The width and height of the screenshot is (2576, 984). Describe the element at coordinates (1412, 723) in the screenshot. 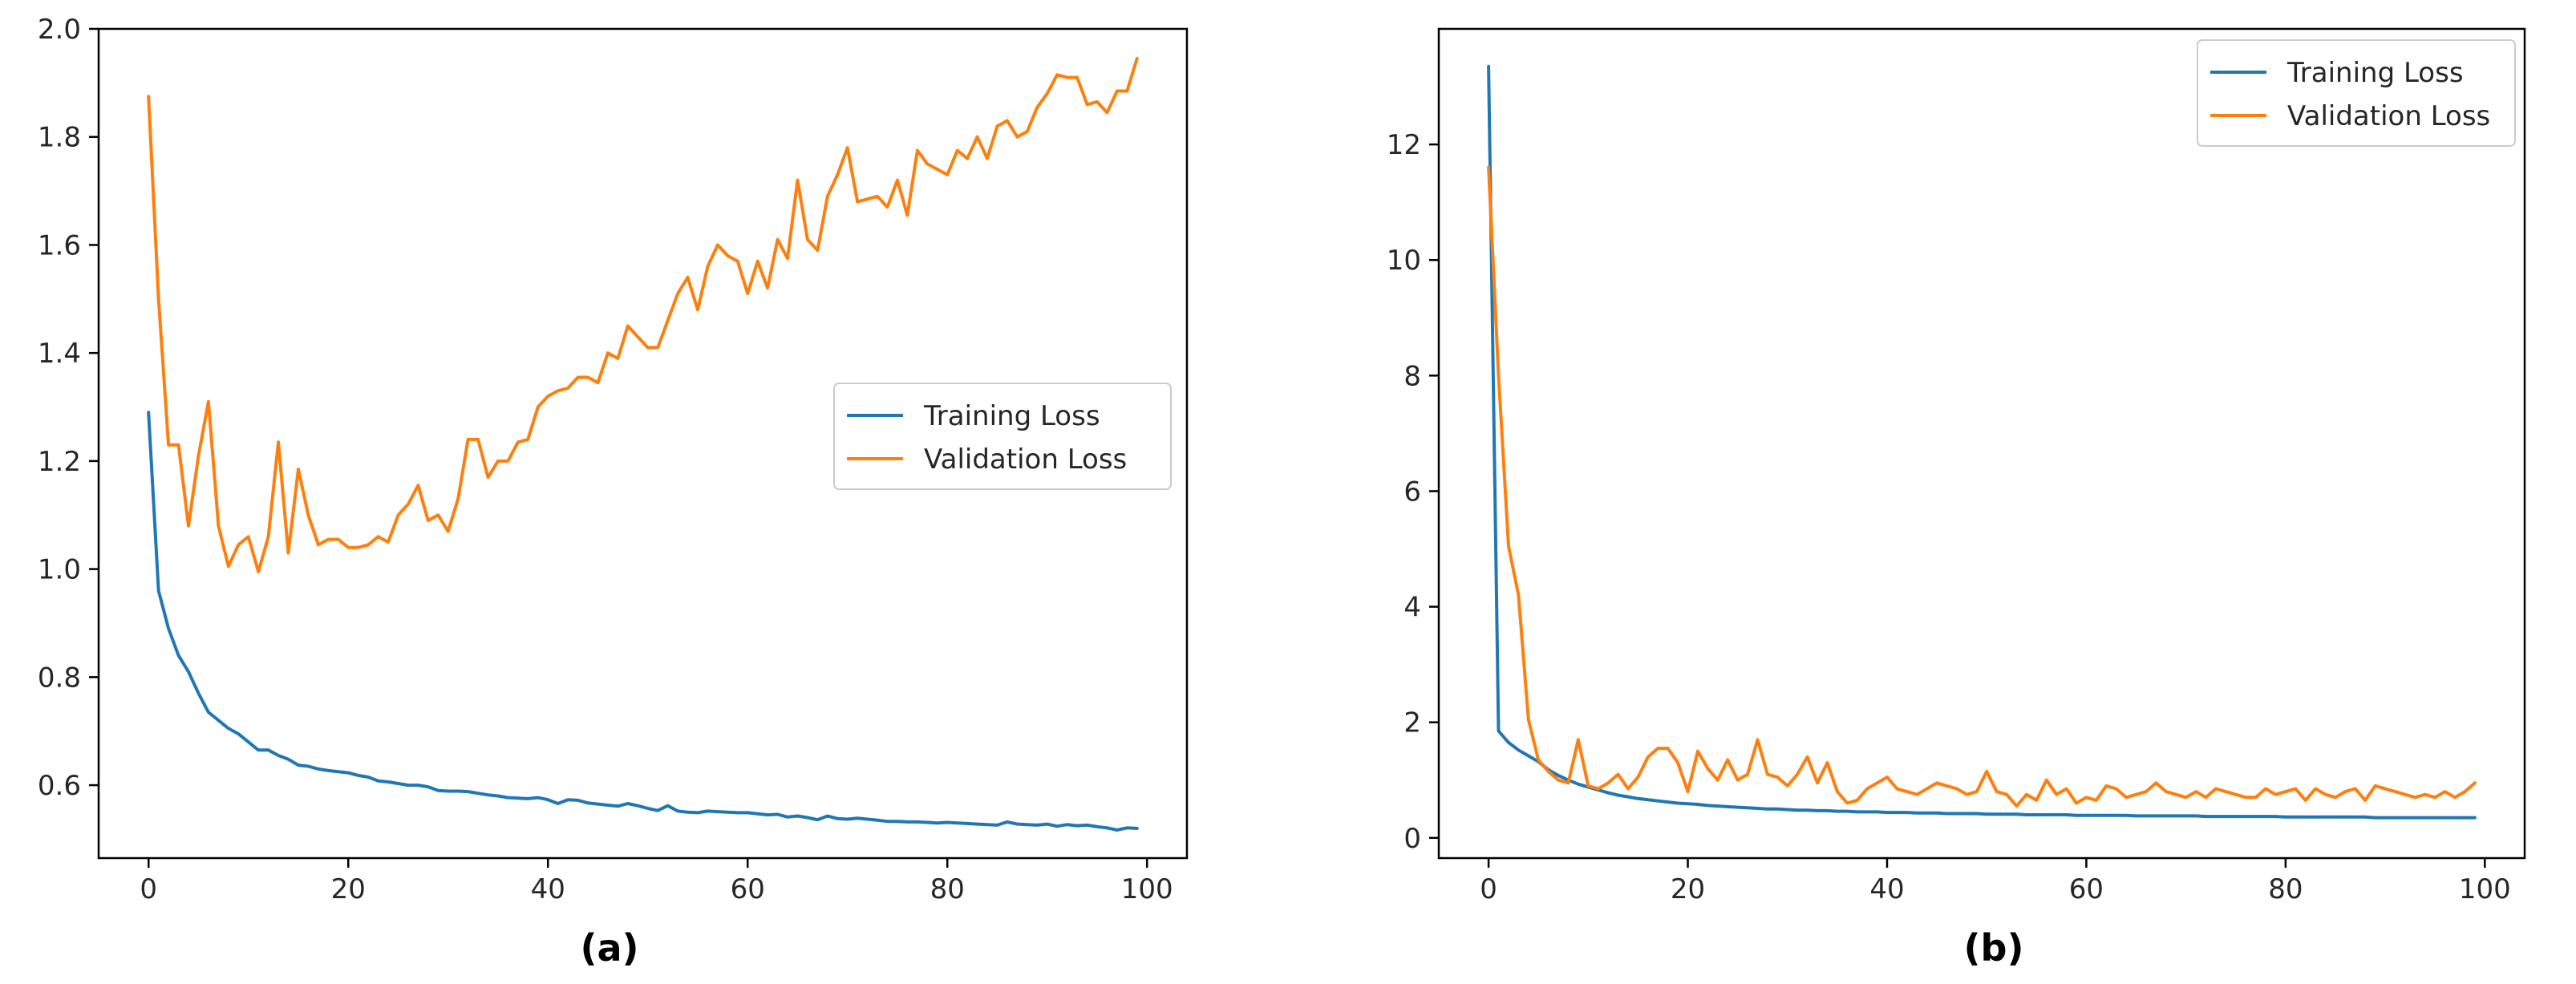

I see `y-tick-label: 2` at that location.